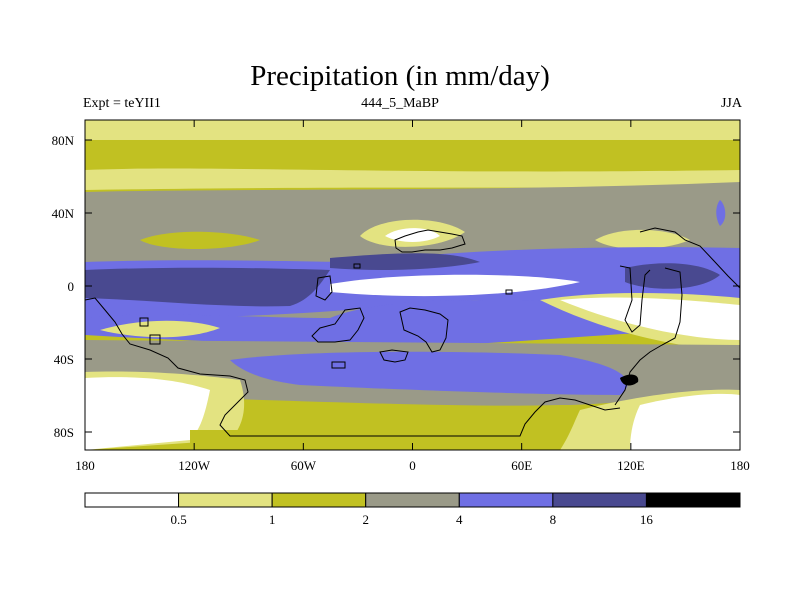 The height and width of the screenshot is (600, 800). What do you see at coordinates (194, 465) in the screenshot?
I see `lon-tick-label: 120W` at bounding box center [194, 465].